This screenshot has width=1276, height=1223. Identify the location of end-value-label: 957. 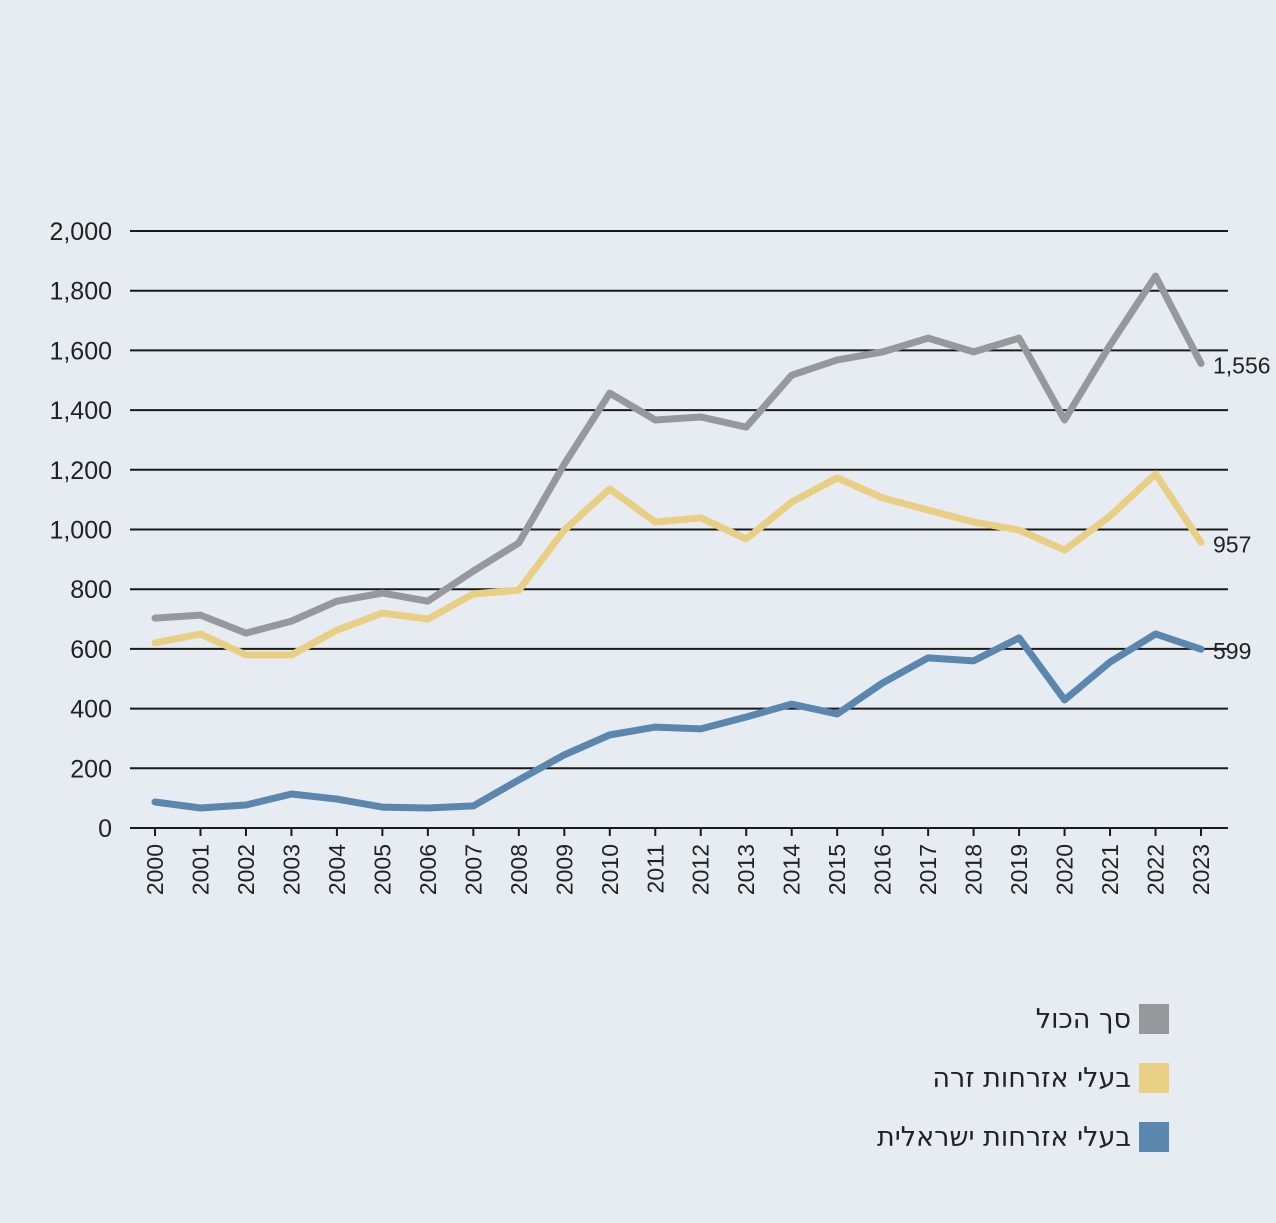
(1232, 544).